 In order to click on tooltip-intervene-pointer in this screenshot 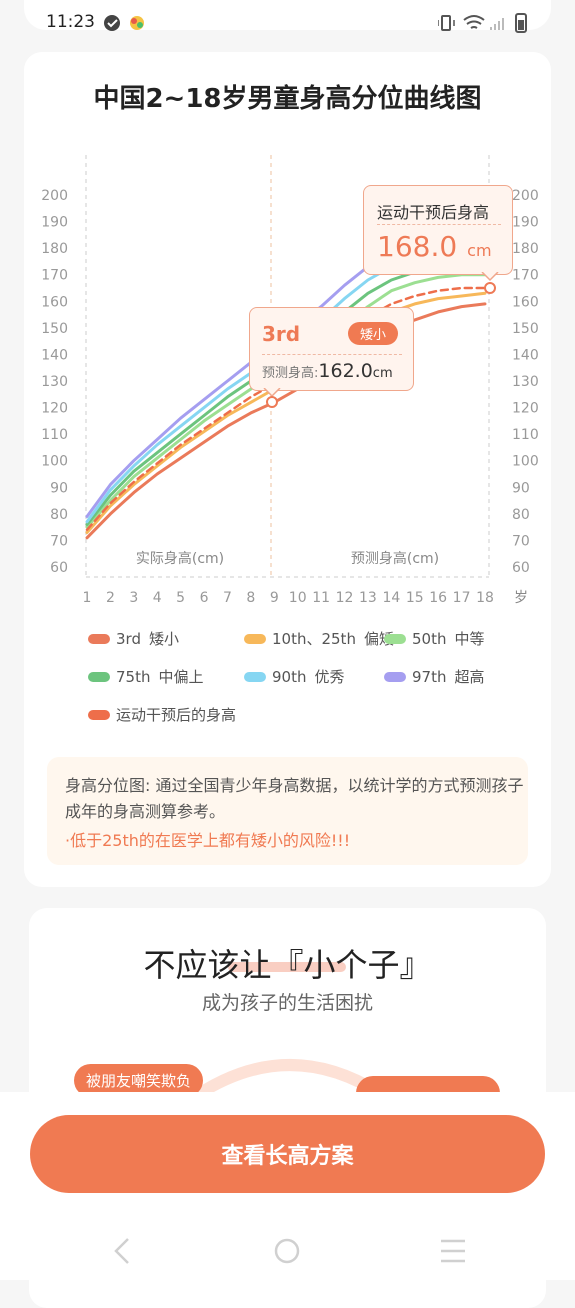, I will do `click(490, 283)`.